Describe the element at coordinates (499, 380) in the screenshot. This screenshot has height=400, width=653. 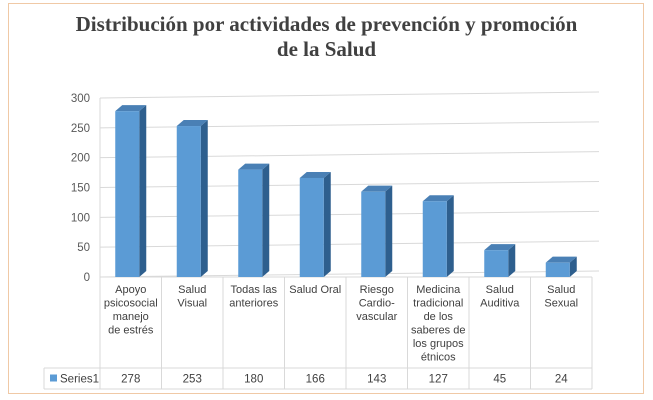
I see `data-label: 45` at that location.